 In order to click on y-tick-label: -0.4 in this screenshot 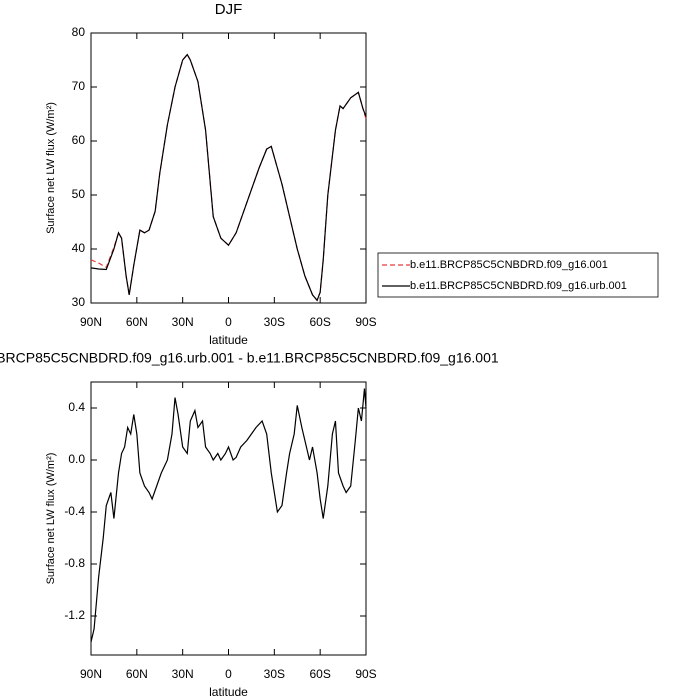, I will do `click(74, 511)`.